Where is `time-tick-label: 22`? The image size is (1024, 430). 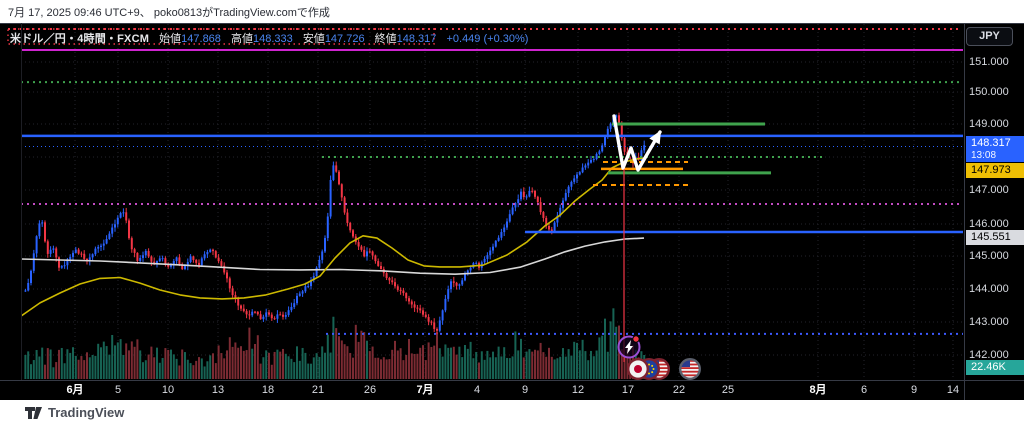 time-tick-label: 22 is located at coordinates (679, 390).